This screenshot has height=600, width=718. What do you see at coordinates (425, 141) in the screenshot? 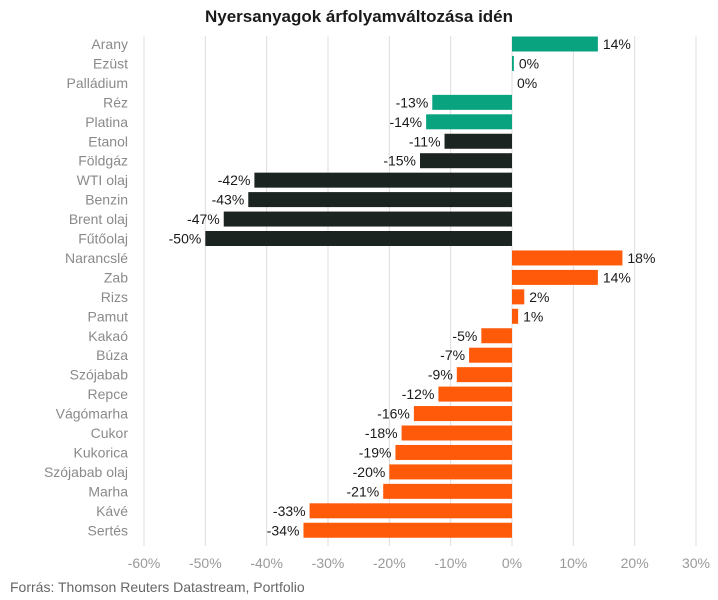
I see `data-label: -11%` at bounding box center [425, 141].